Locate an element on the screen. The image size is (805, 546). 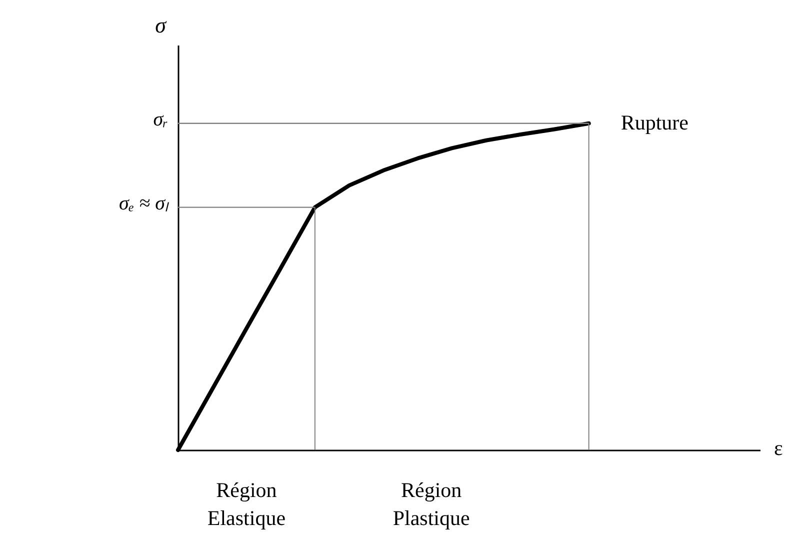
text: Rupture is located at coordinates (654, 122).